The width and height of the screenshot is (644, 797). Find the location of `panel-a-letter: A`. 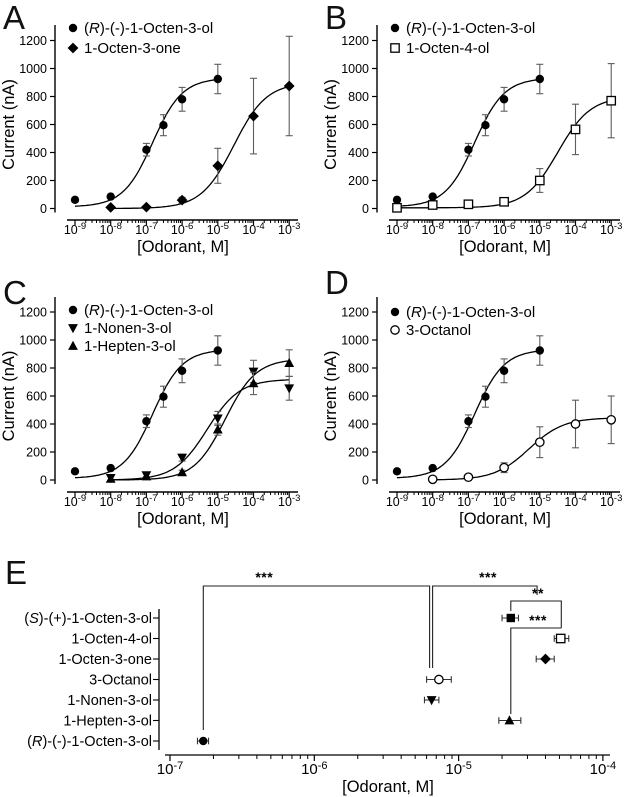

panel-a-letter: A is located at coordinates (14, 18).